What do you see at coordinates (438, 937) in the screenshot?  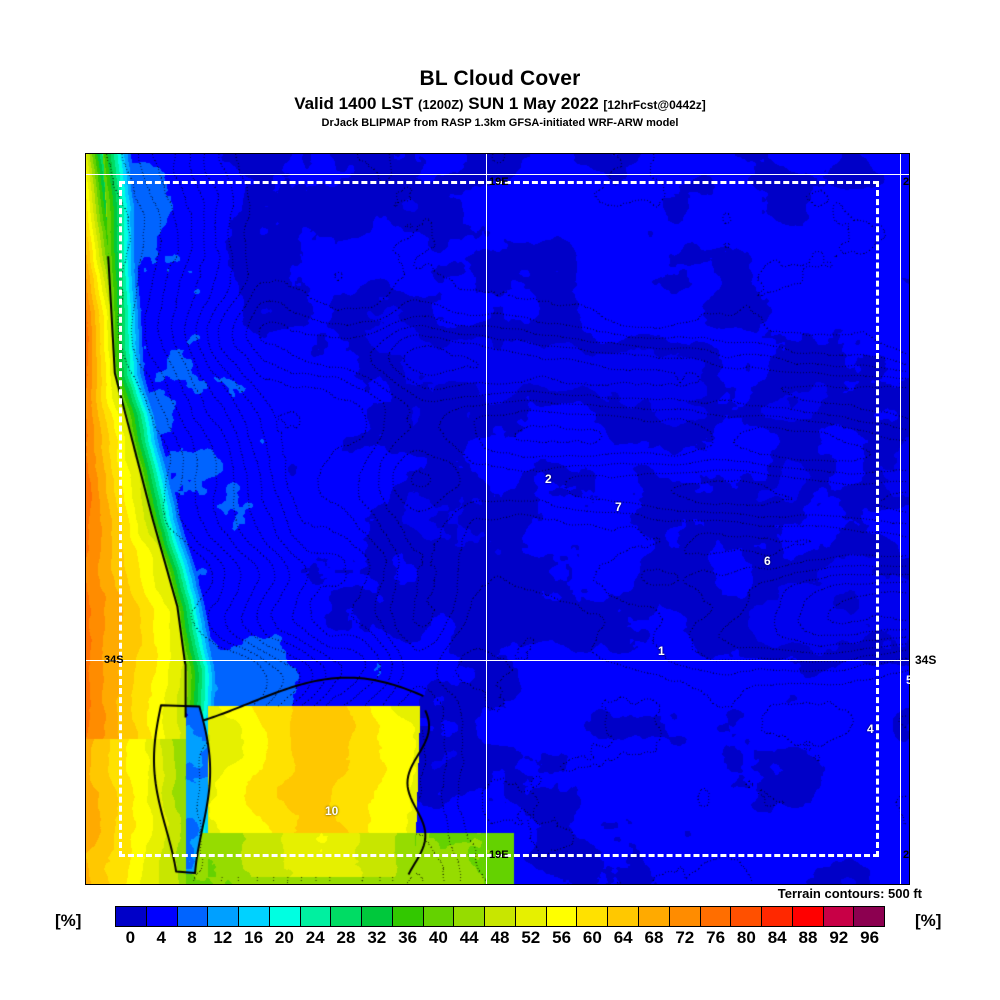 I see `colorbar-tick-40: 40` at bounding box center [438, 937].